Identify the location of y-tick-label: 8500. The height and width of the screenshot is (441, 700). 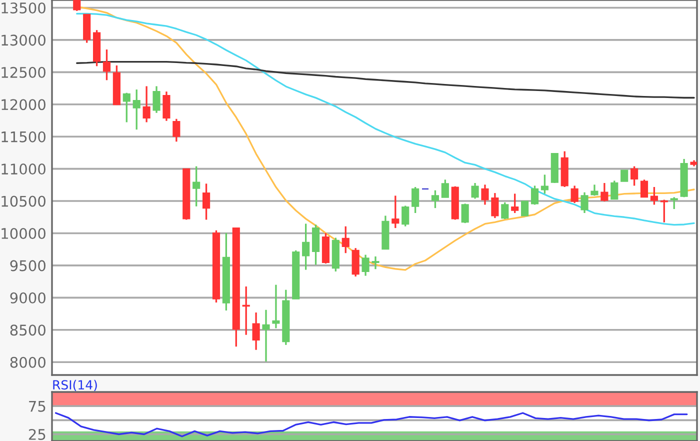
(28, 330).